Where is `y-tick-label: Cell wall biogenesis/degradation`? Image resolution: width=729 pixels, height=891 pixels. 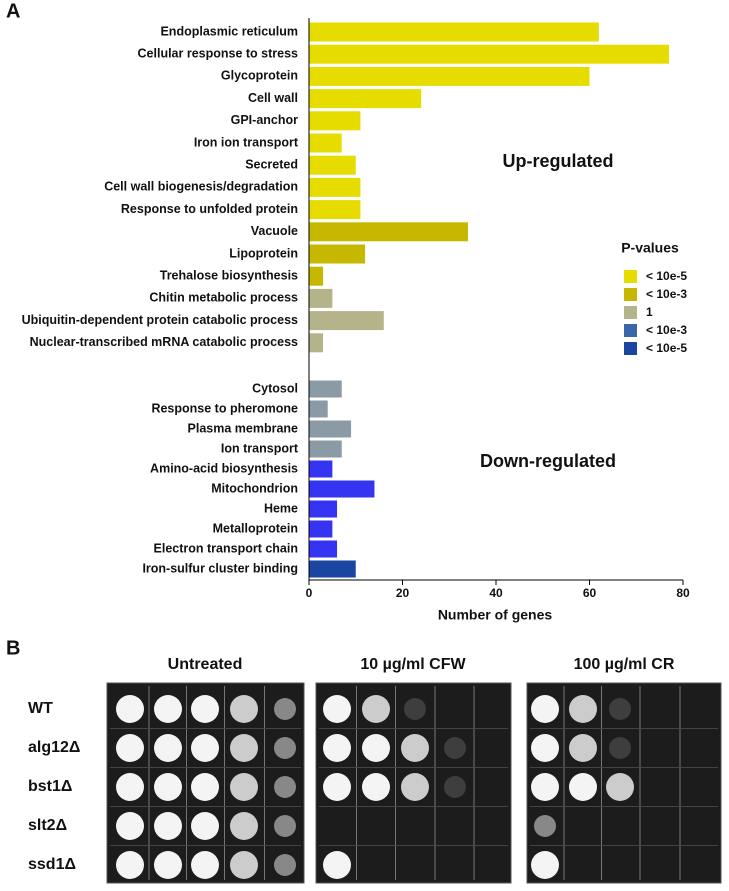
y-tick-label: Cell wall biogenesis/degradation is located at coordinates (201, 187).